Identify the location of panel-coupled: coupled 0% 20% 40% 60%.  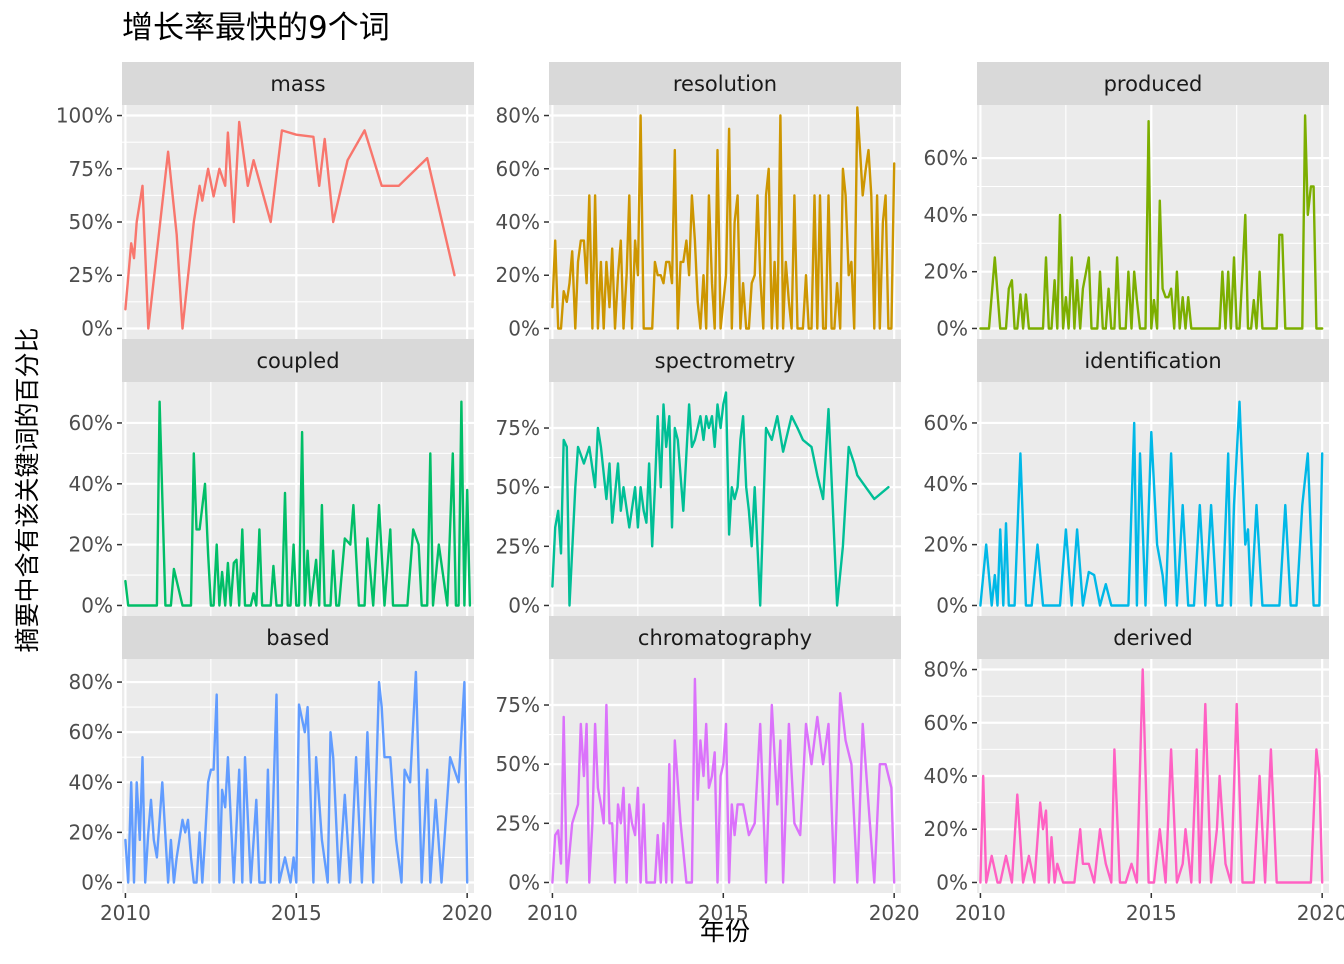
(271, 480).